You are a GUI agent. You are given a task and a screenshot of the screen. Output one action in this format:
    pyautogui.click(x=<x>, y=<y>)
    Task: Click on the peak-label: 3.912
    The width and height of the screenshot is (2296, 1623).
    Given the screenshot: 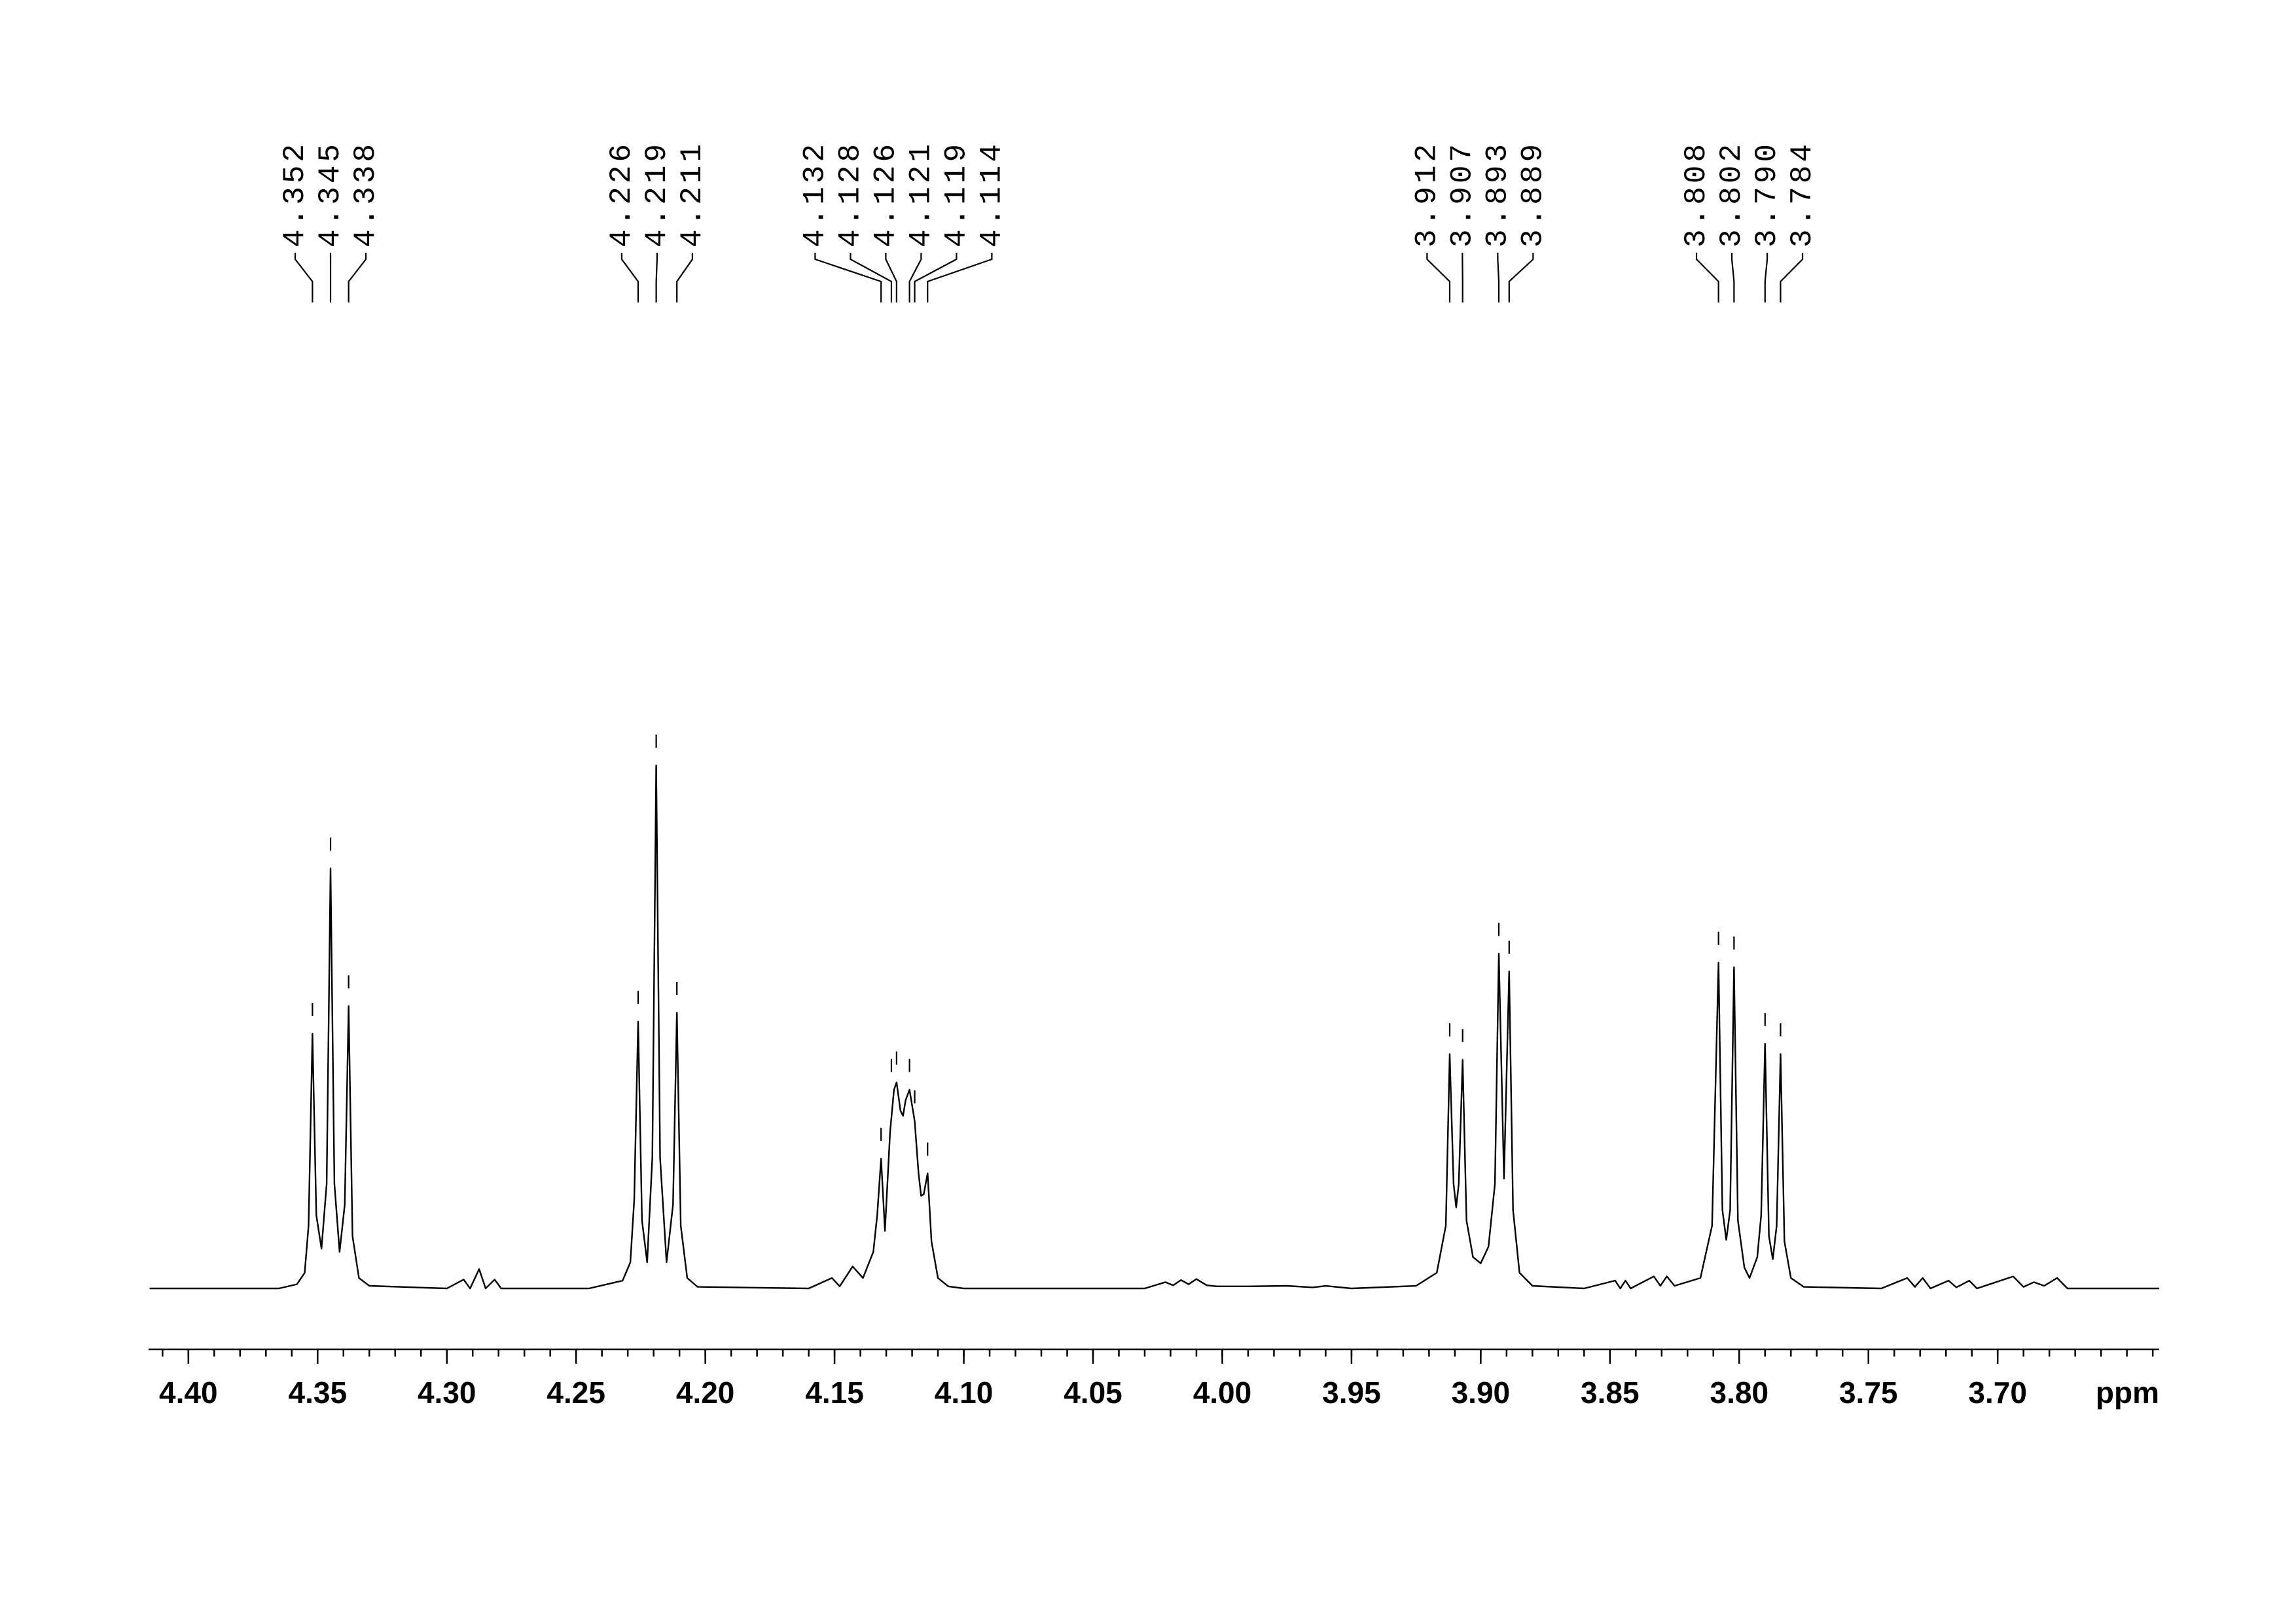 What is the action you would take?
    pyautogui.click(x=1427, y=194)
    